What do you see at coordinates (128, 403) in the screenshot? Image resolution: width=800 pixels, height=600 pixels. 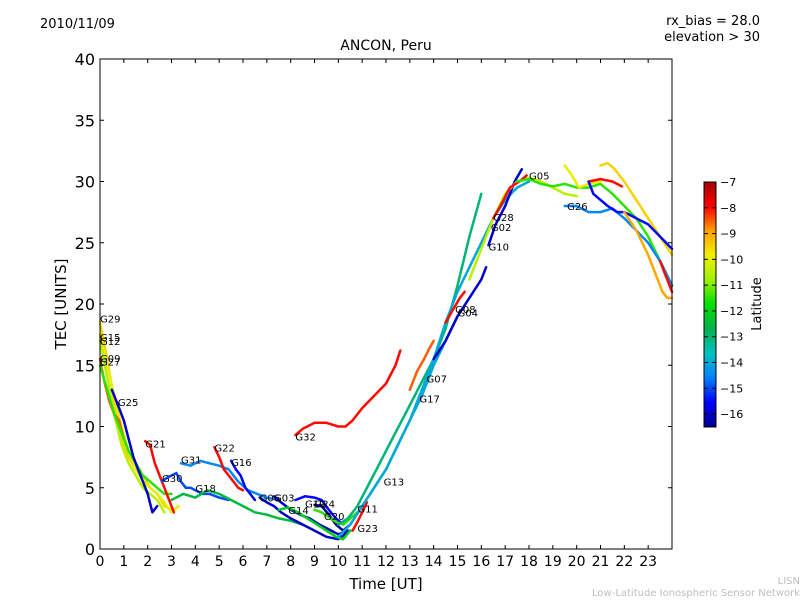 I see `prn-label: G25` at bounding box center [128, 403].